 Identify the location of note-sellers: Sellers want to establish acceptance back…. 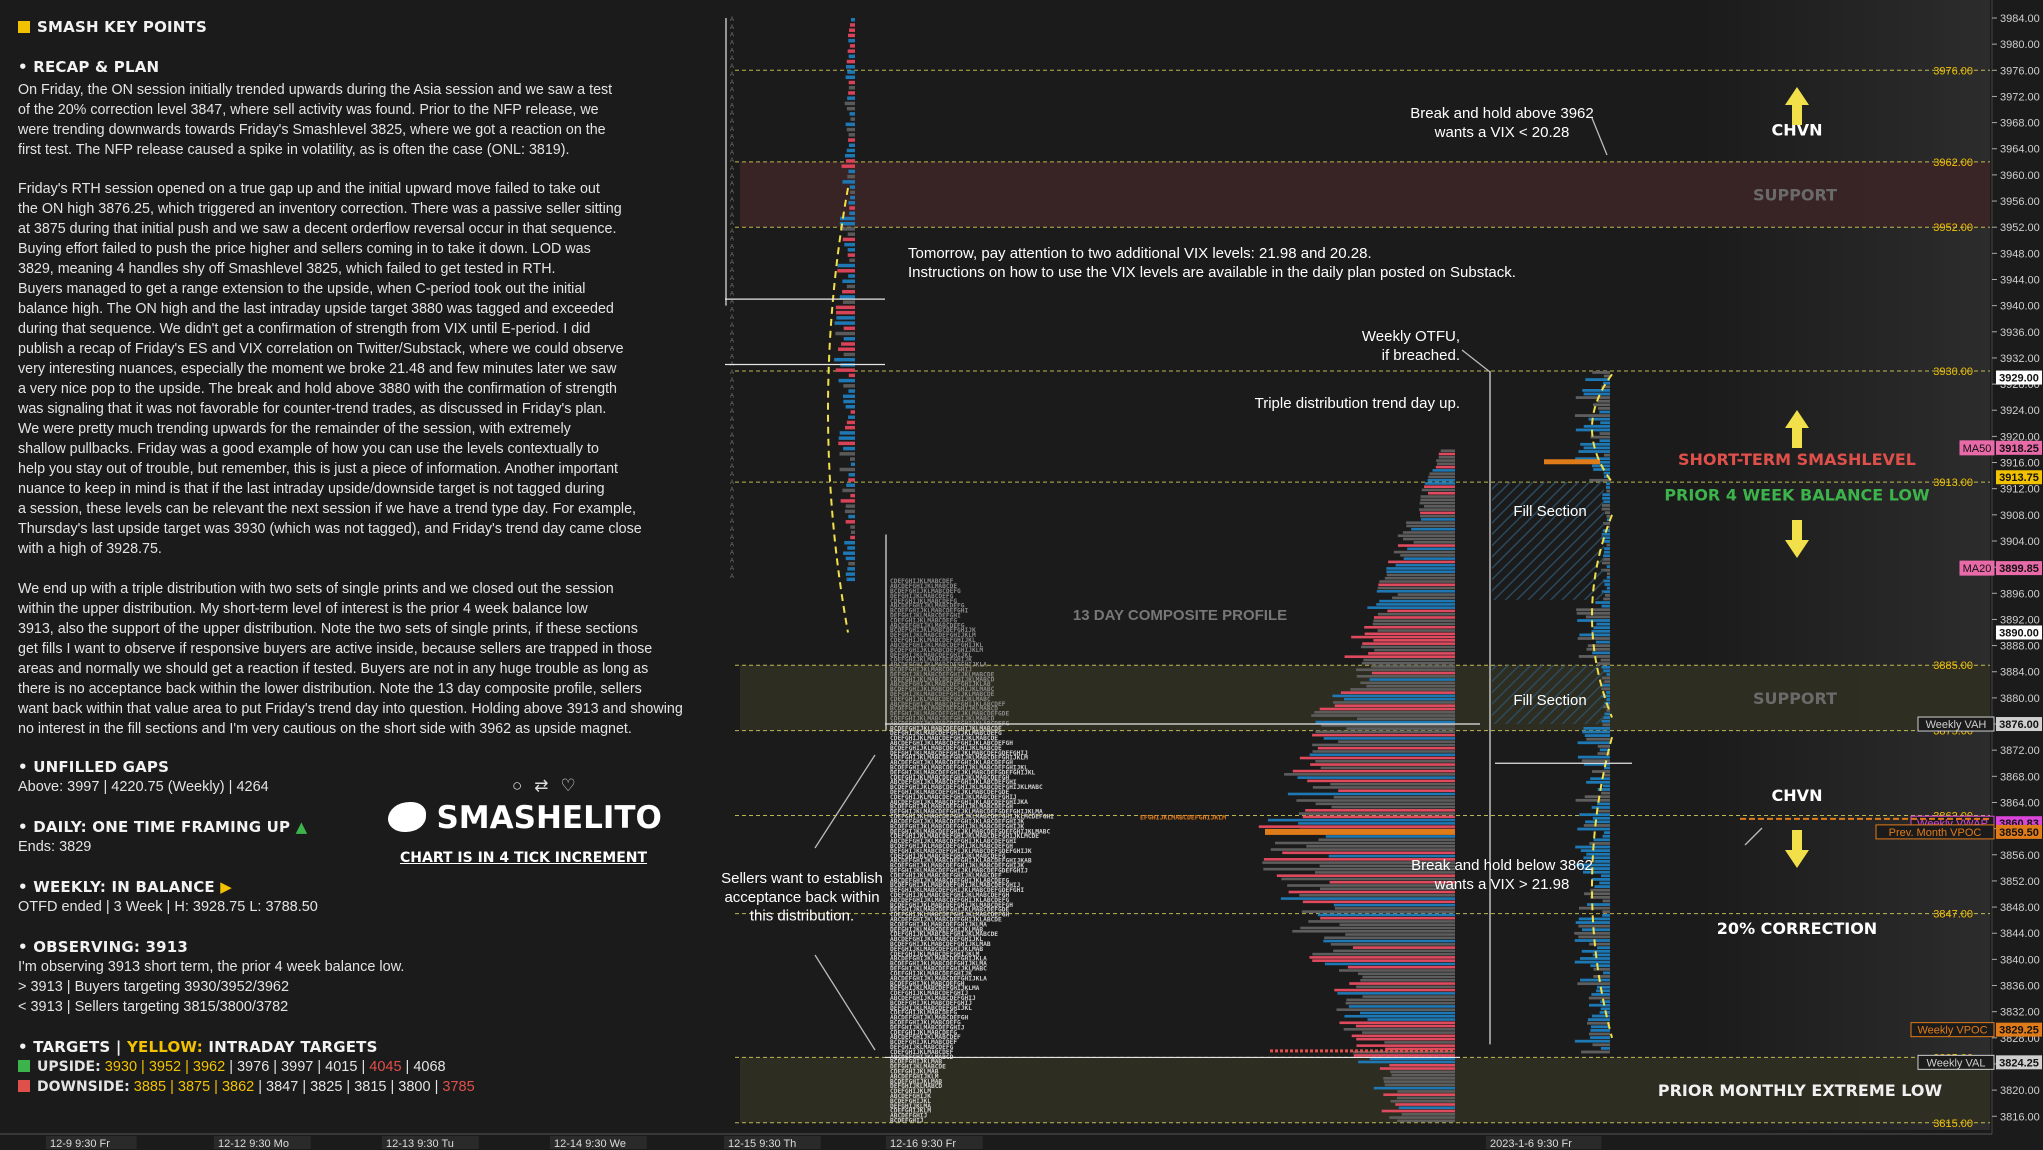
(802, 897).